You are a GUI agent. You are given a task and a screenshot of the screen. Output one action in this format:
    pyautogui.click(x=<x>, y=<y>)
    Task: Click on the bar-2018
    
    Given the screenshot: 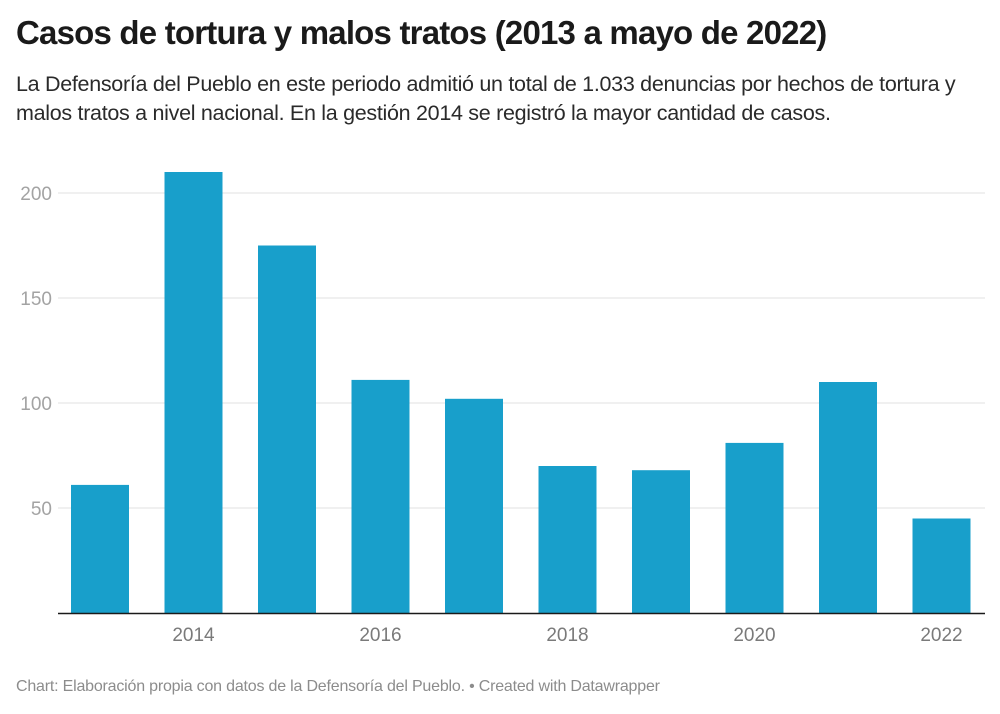 What is the action you would take?
    pyautogui.click(x=567, y=539)
    